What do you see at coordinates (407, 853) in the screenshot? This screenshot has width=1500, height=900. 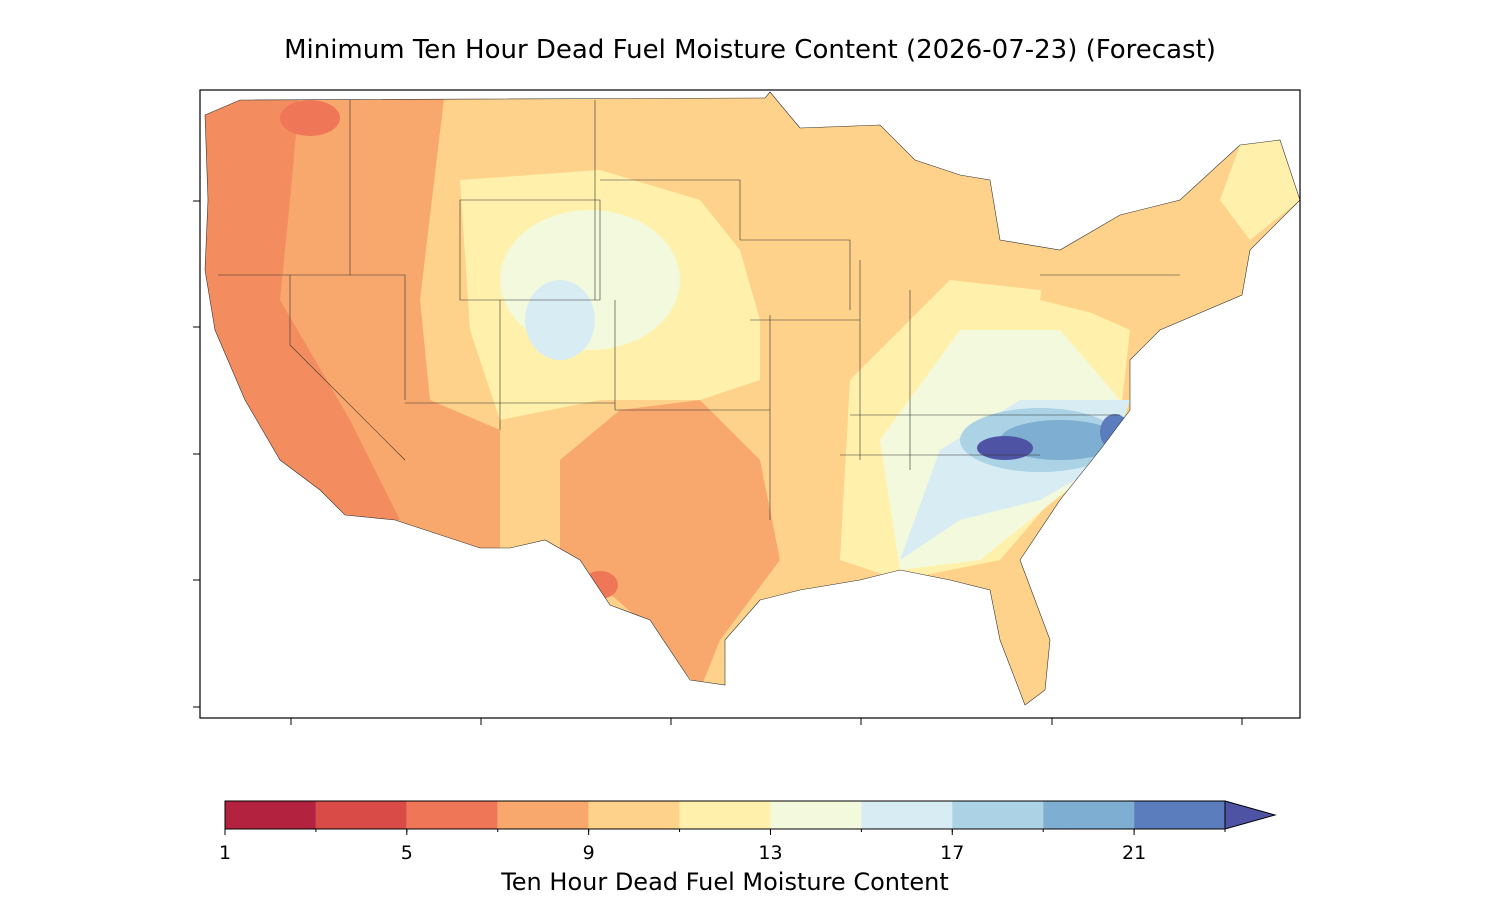 I see `colorbar-tick-label: 5` at bounding box center [407, 853].